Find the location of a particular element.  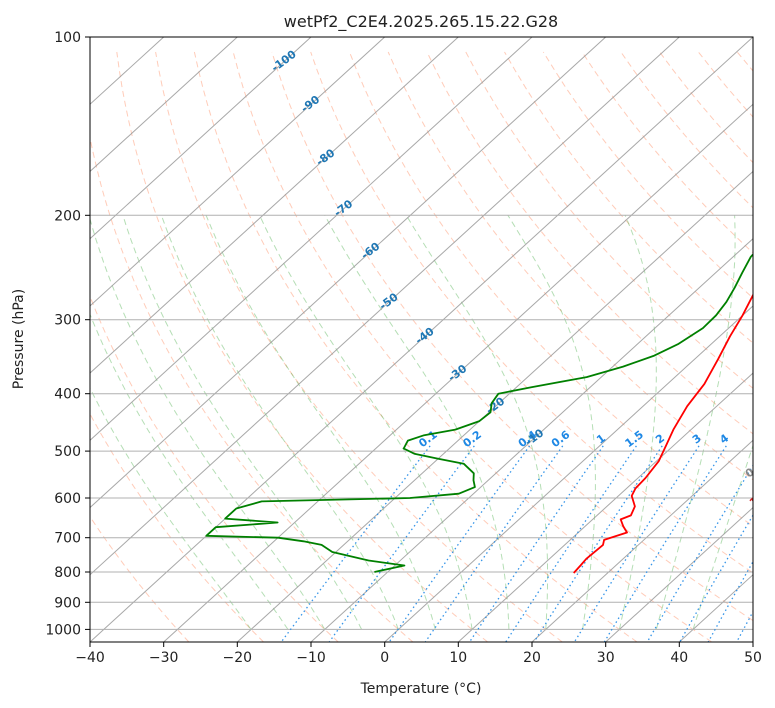

y-axis-label: Pressure (hPa) is located at coordinates (19, 339).